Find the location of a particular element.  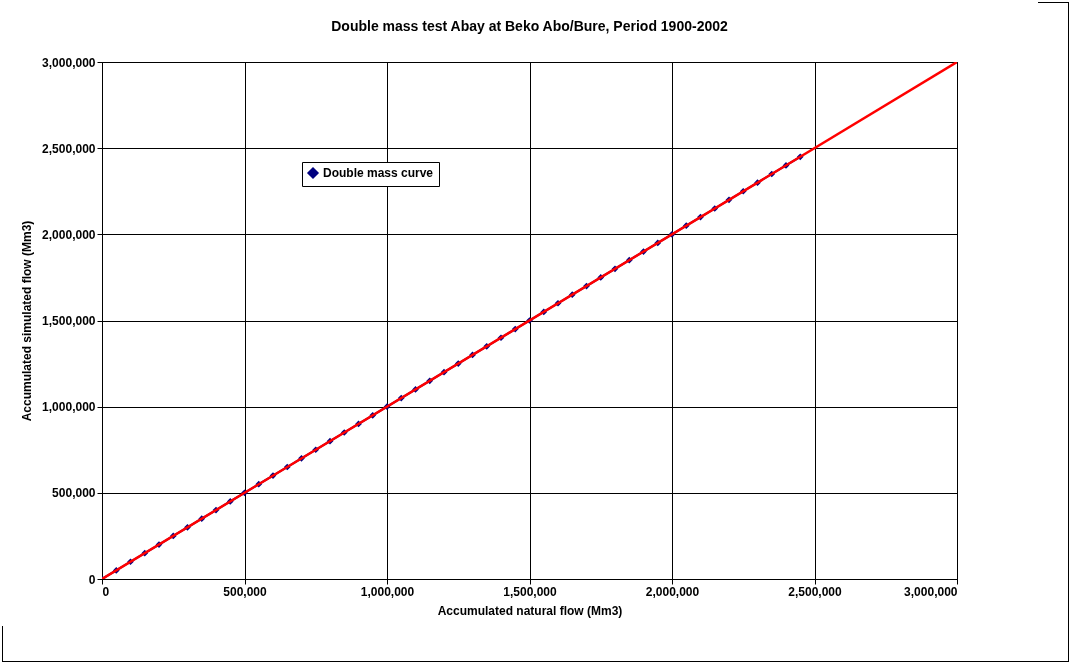

x-tick-label: 500,000 is located at coordinates (245, 591).